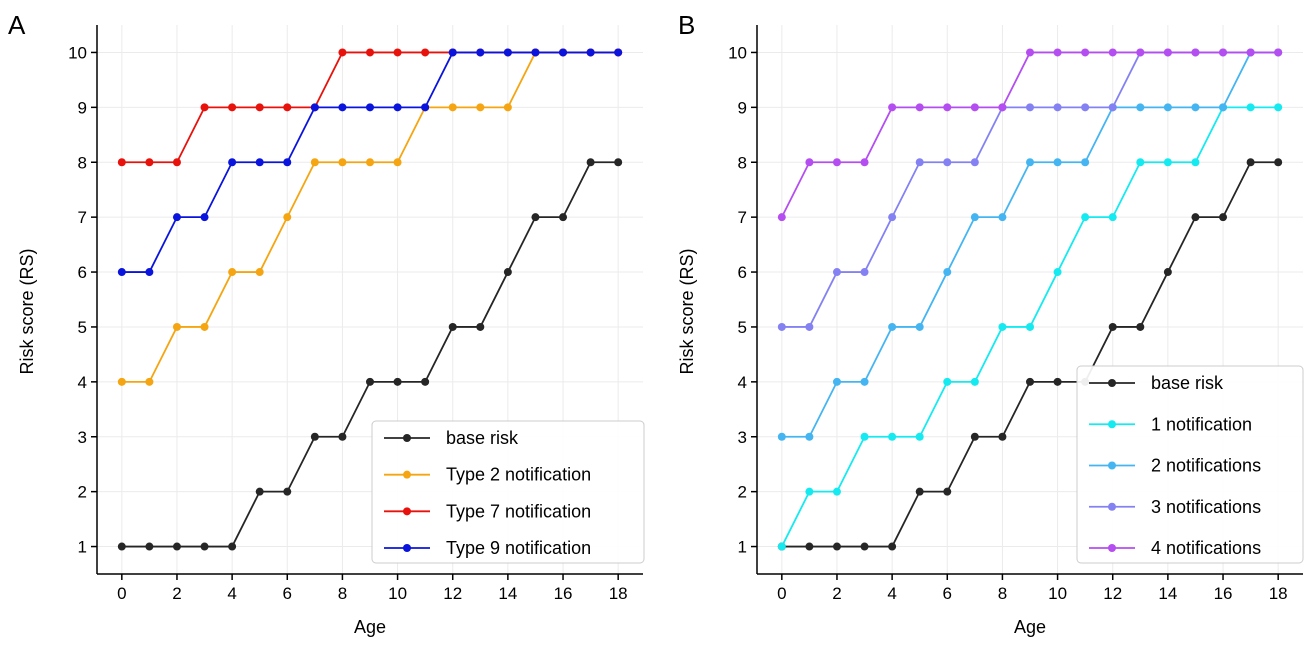  Describe the element at coordinates (781, 593) in the screenshot. I see `x-tick-label: 0` at that location.